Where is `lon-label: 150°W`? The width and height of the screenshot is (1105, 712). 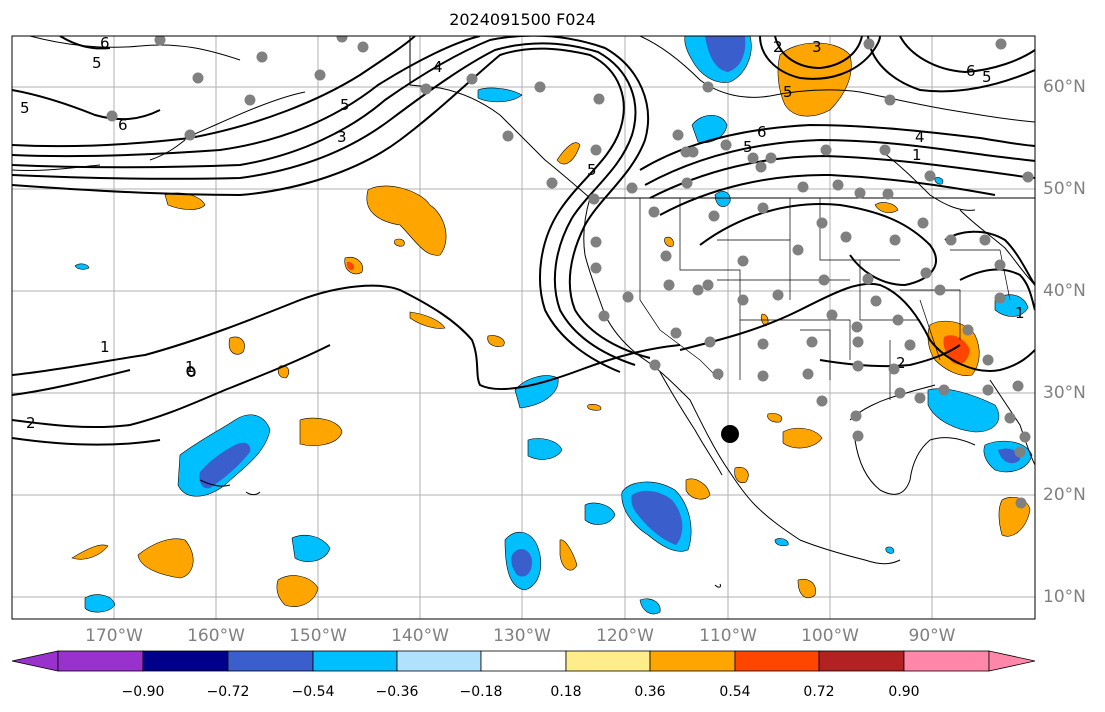
lon-label: 150°W is located at coordinates (318, 636).